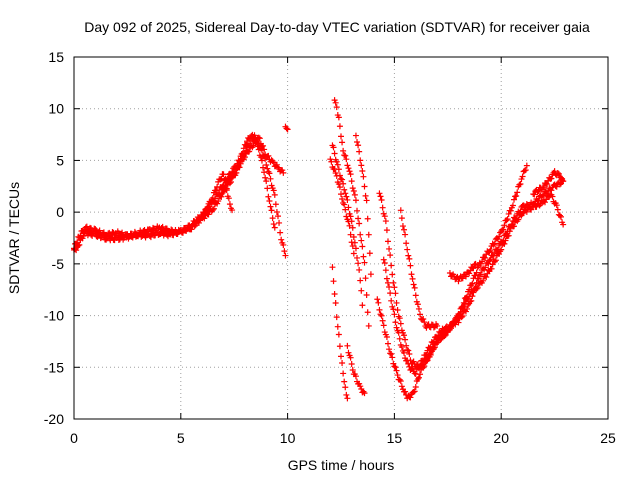  I want to click on y-tick-label: -10, so click(54, 316).